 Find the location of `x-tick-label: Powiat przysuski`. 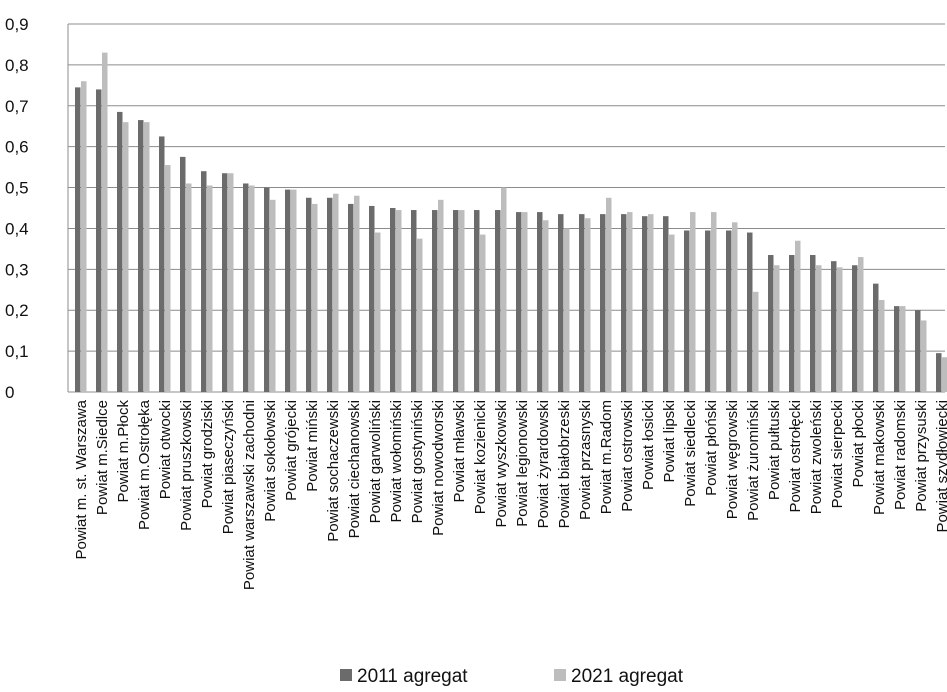

x-tick-label: Powiat przysuski is located at coordinates (921, 456).